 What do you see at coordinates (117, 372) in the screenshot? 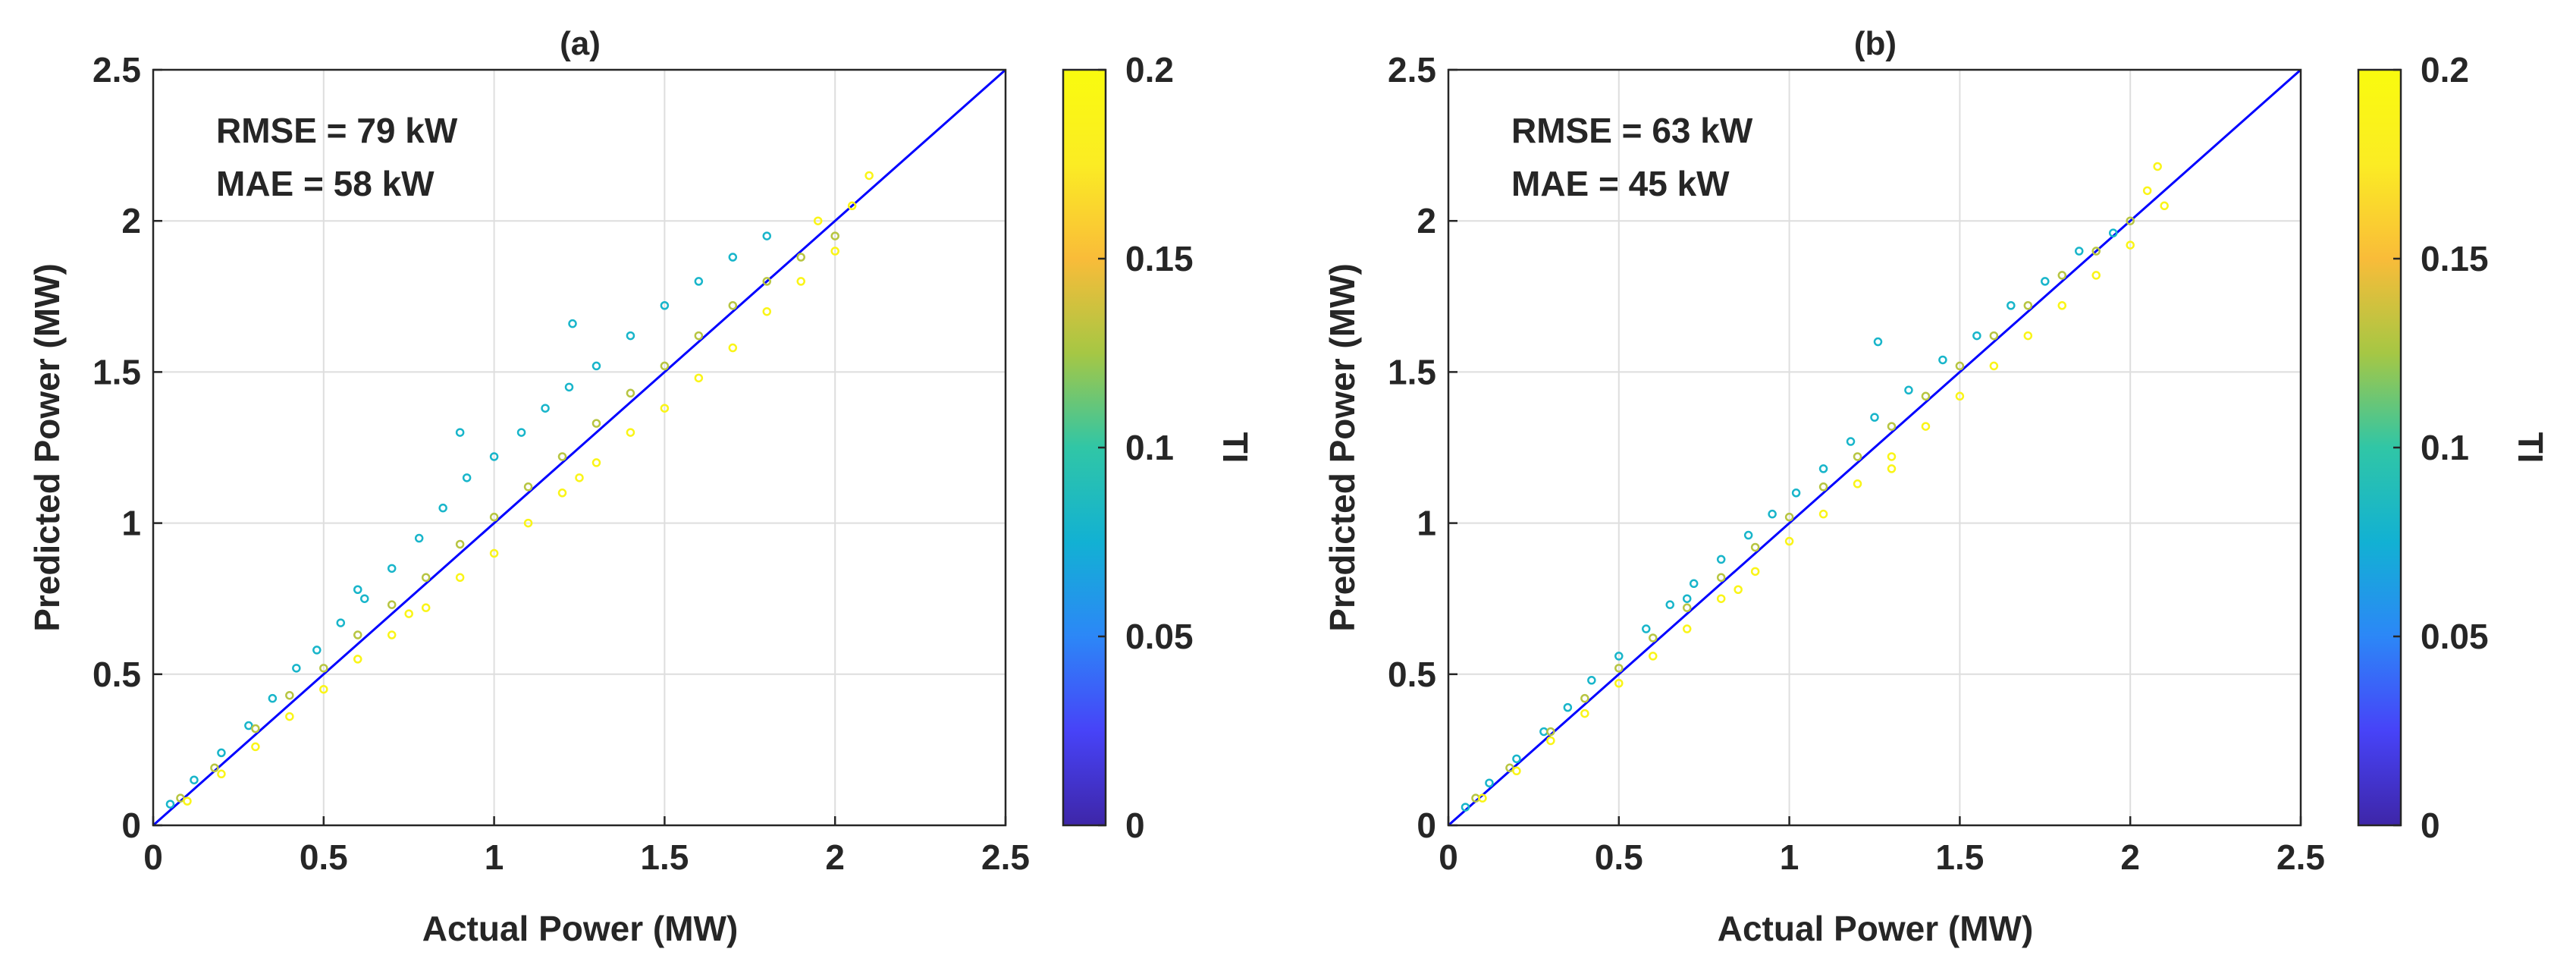
I see `y-tick-label: 1.5` at bounding box center [117, 372].